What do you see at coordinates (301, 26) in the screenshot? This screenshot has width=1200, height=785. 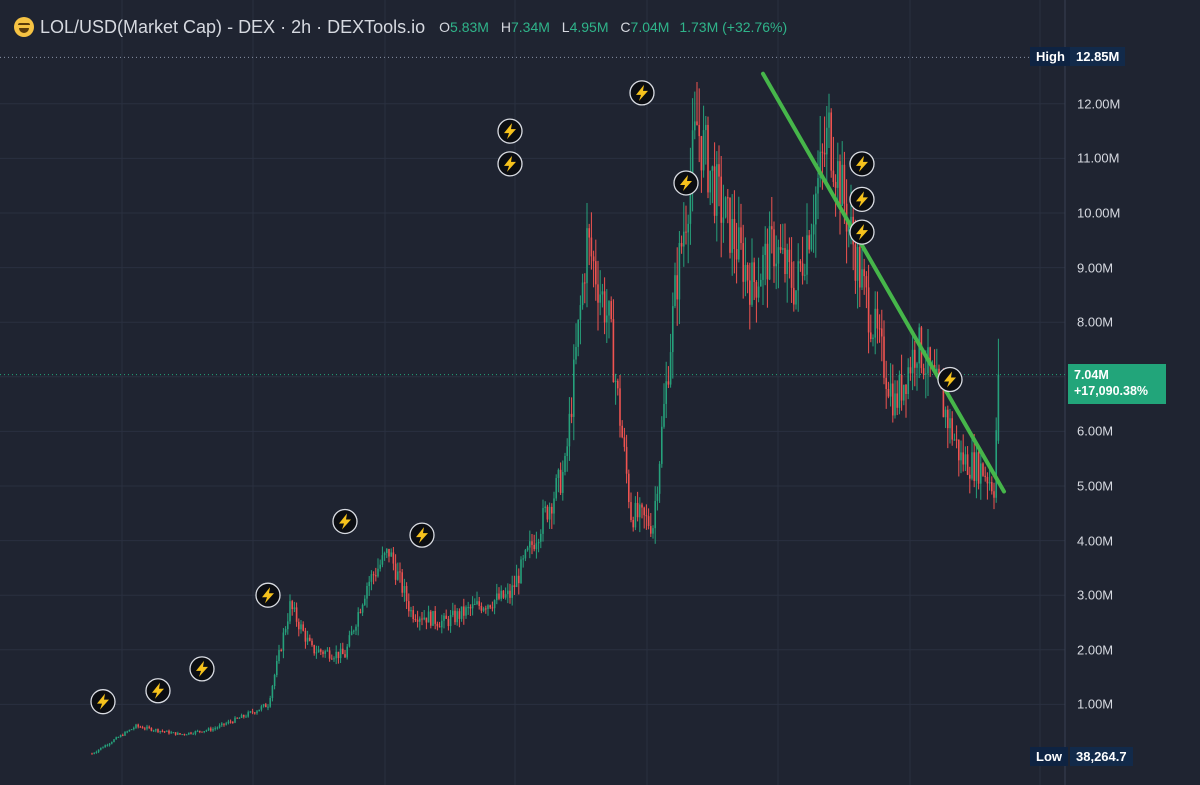 I see `interval-label: 2h` at bounding box center [301, 26].